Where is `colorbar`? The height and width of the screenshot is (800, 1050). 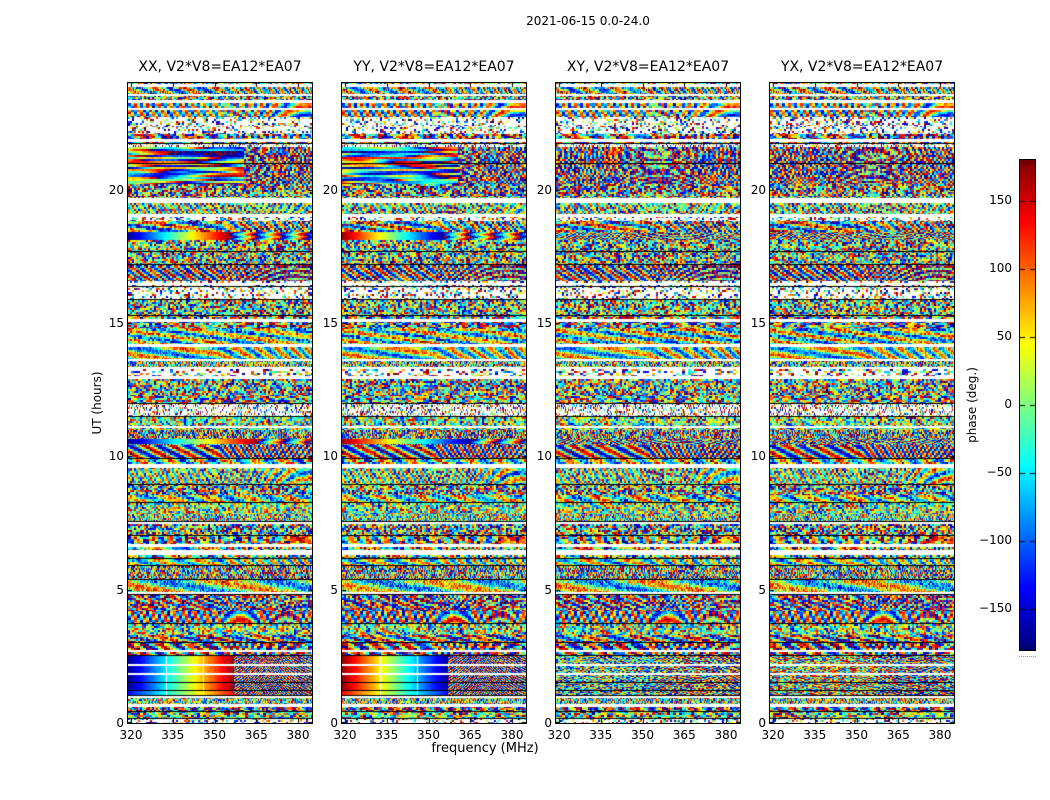 colorbar is located at coordinates (1027, 405).